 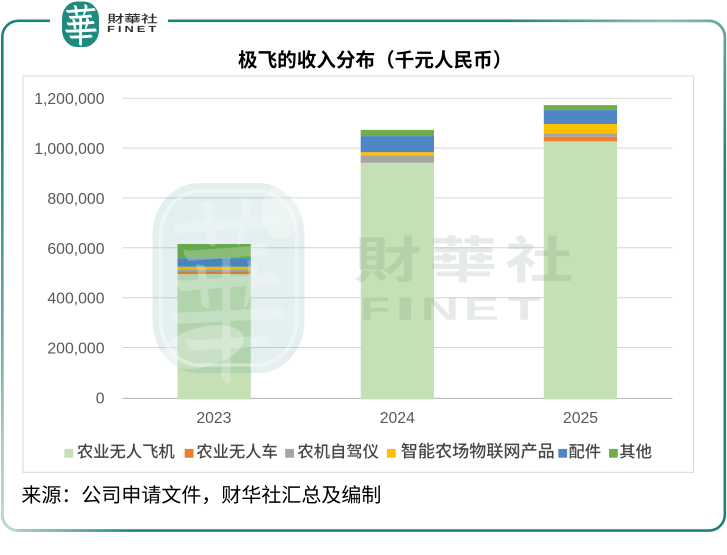 I want to click on svg-text: 1,200,000, so click(x=69, y=99).